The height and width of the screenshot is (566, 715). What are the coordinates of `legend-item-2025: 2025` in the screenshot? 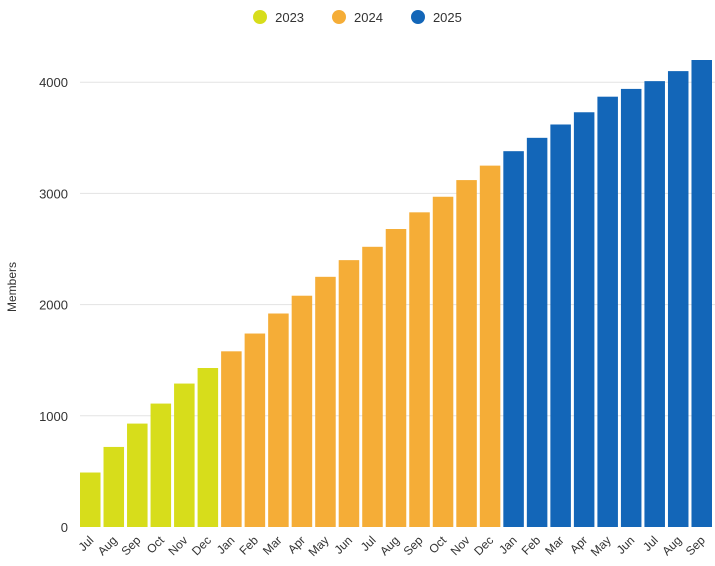 It's located at (436, 17).